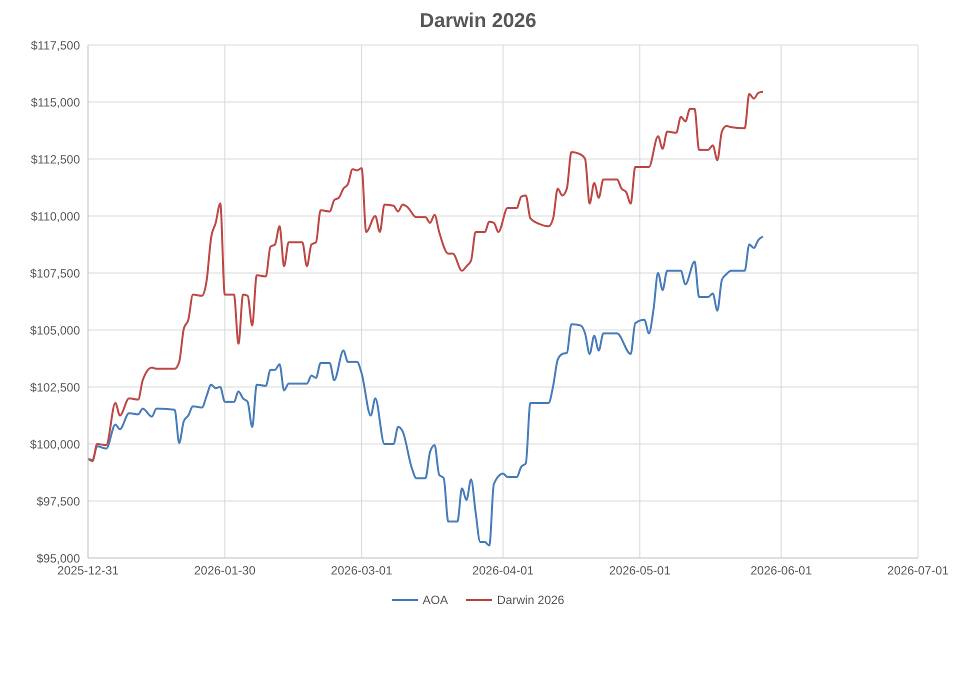 This screenshot has height=674, width=956. I want to click on x-tick-label: 2026-04-01, so click(503, 571).